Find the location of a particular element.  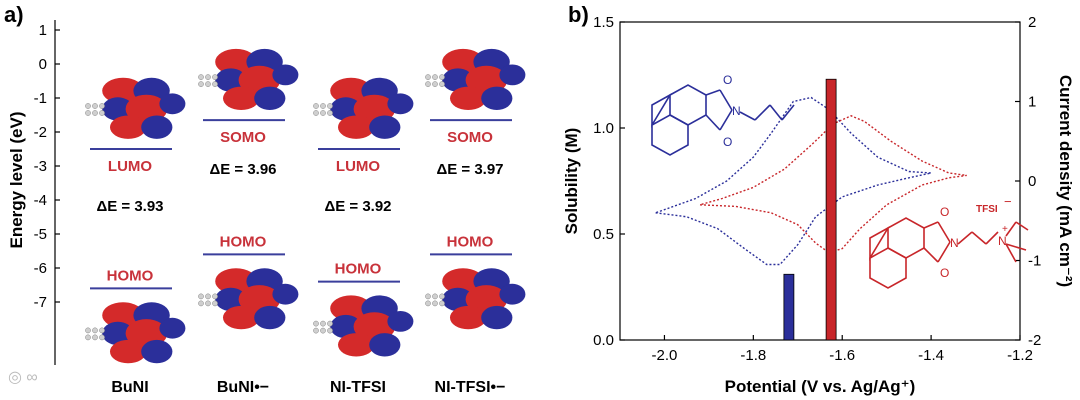

compound-name: NI-TFSI•− is located at coordinates (470, 387).